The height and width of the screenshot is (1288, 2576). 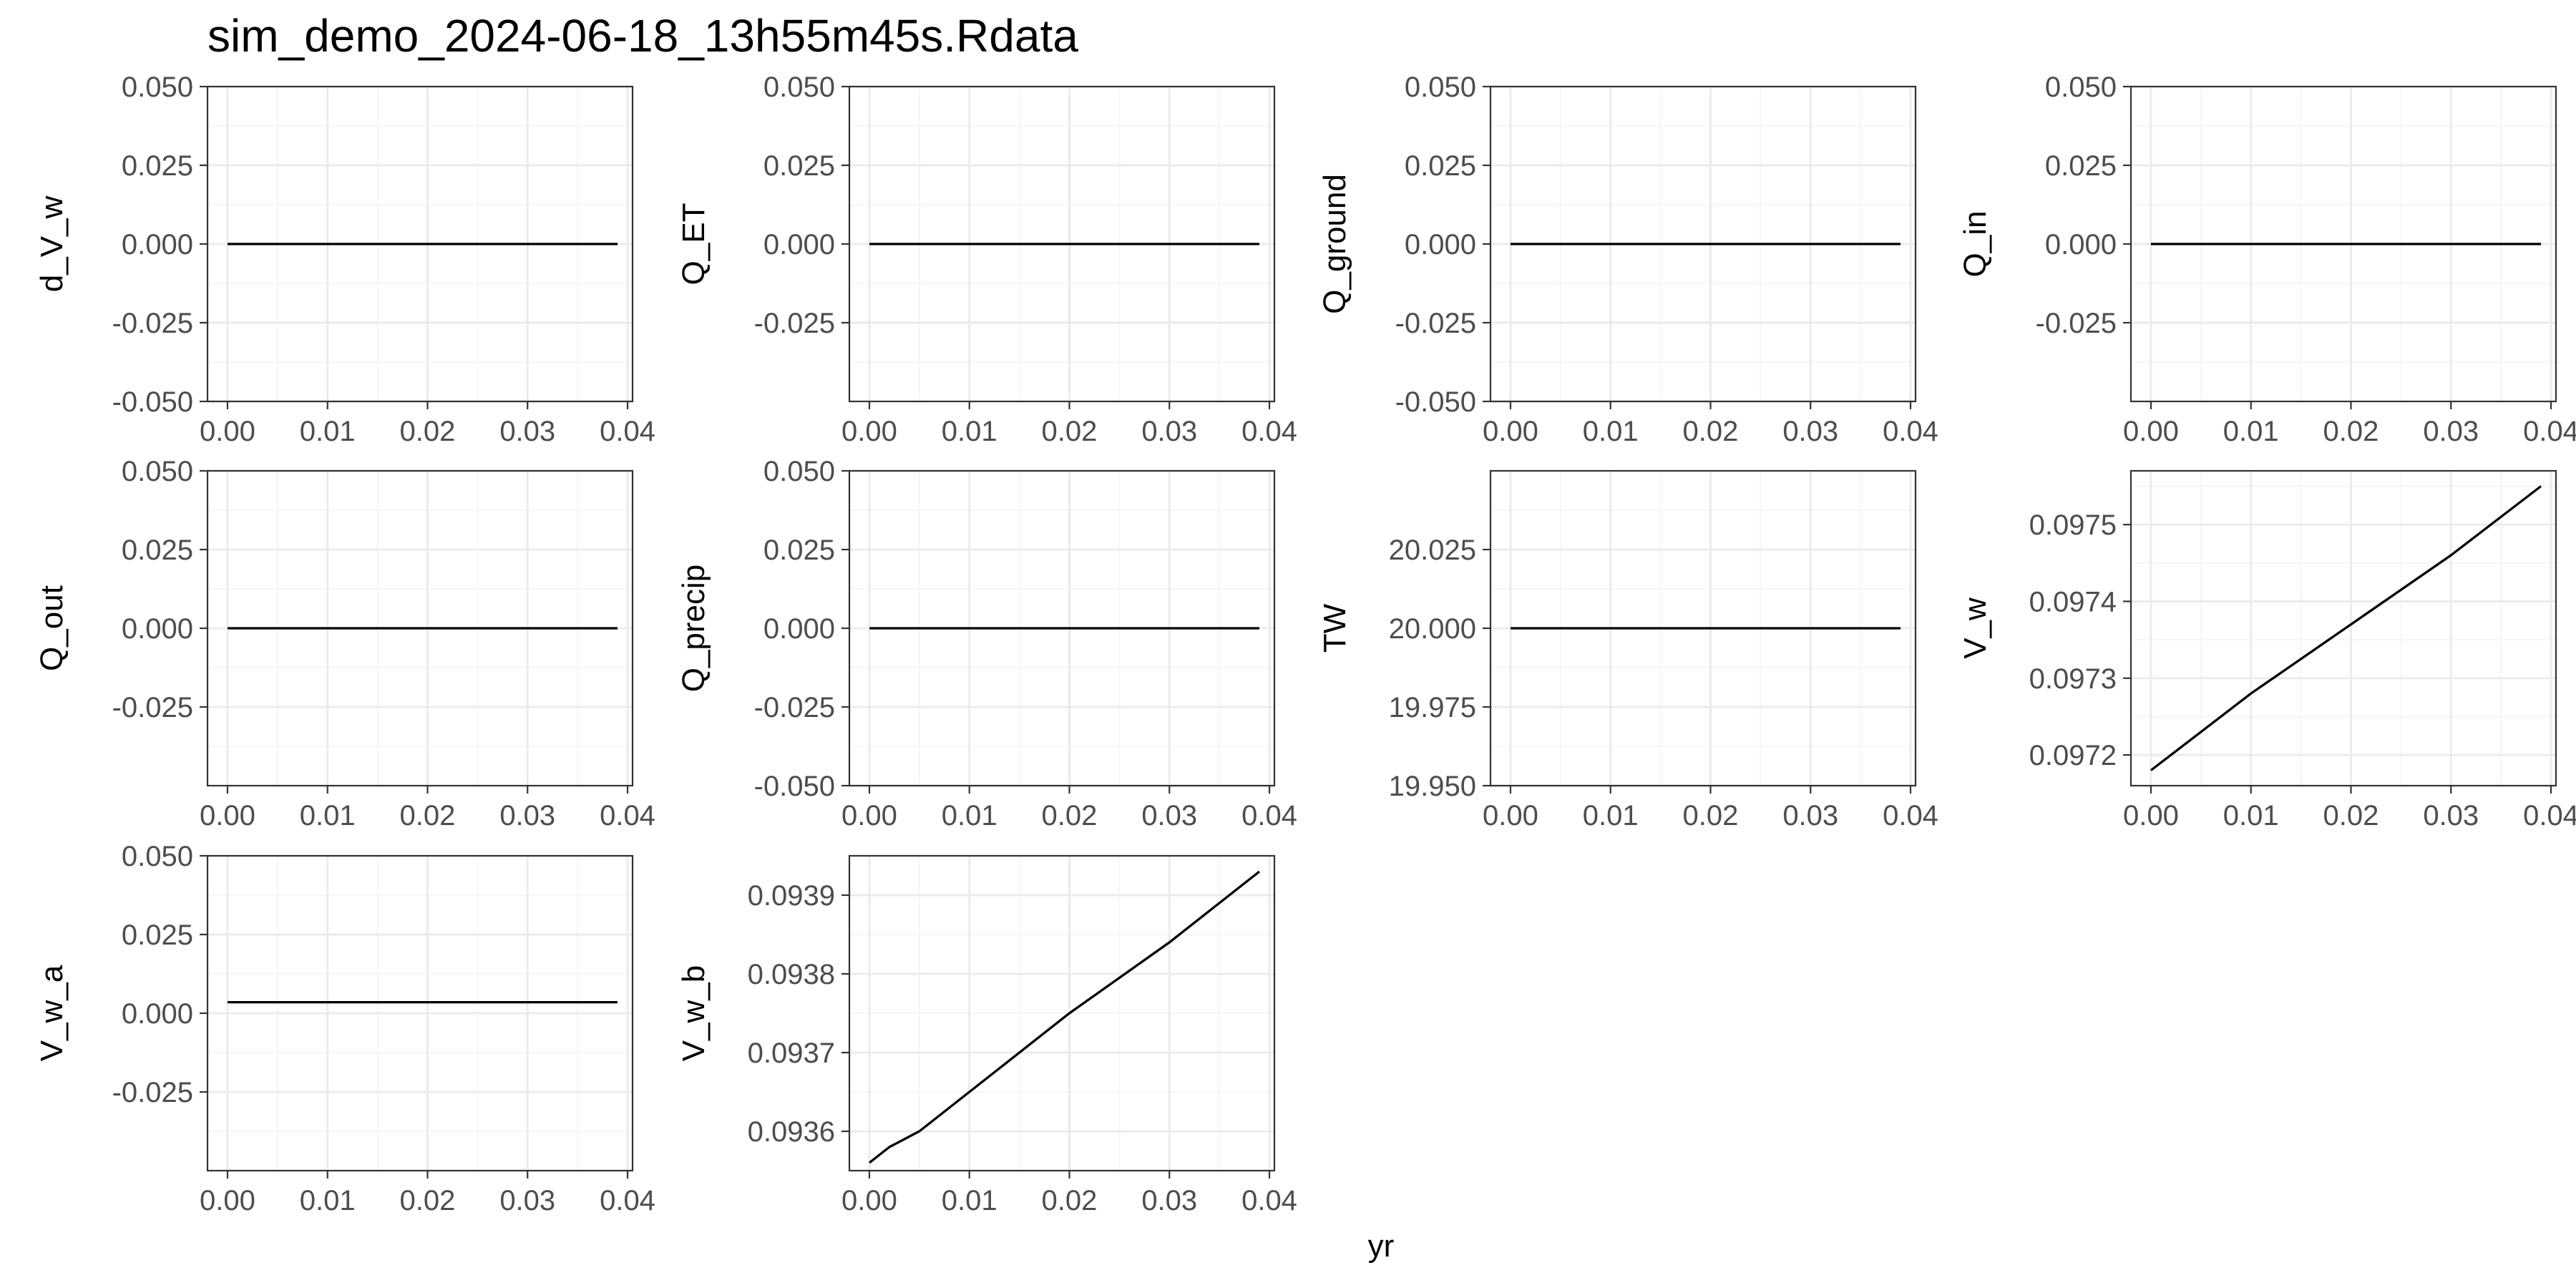 I want to click on x-axis-title: yr, so click(x=1381, y=1246).